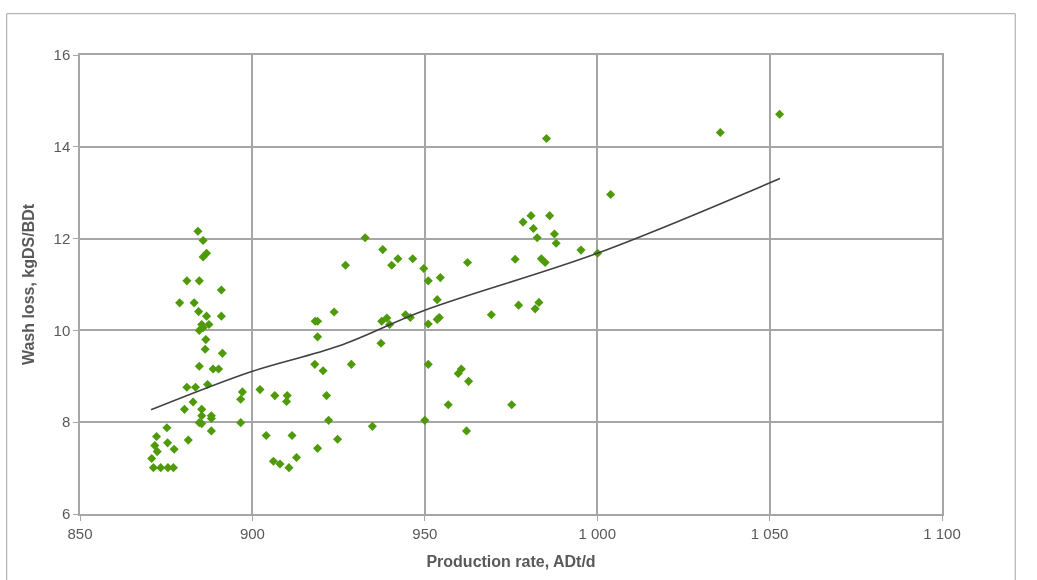 This screenshot has height=580, width=1037. What do you see at coordinates (62, 55) in the screenshot?
I see `y-tick-label: 16` at bounding box center [62, 55].